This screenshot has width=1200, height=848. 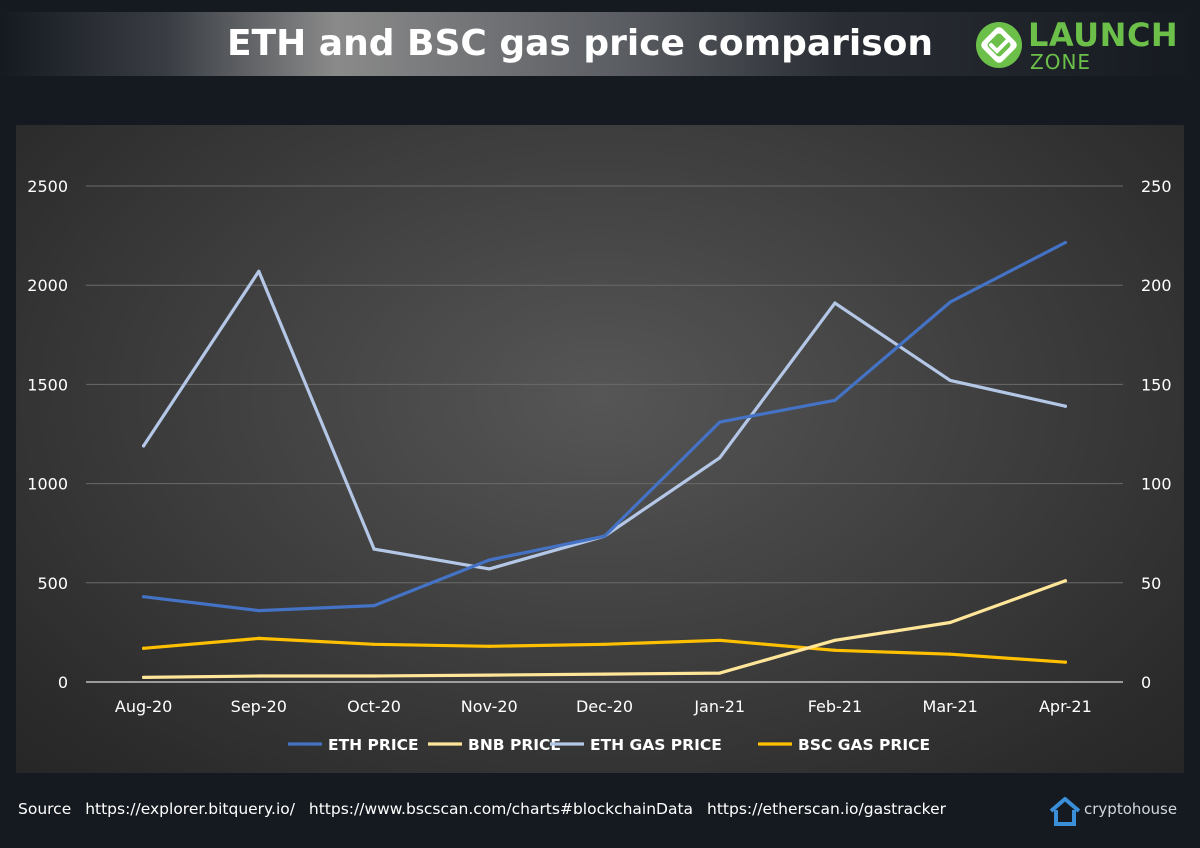 I want to click on right-axis-tick-label: 200, so click(x=1156, y=285).